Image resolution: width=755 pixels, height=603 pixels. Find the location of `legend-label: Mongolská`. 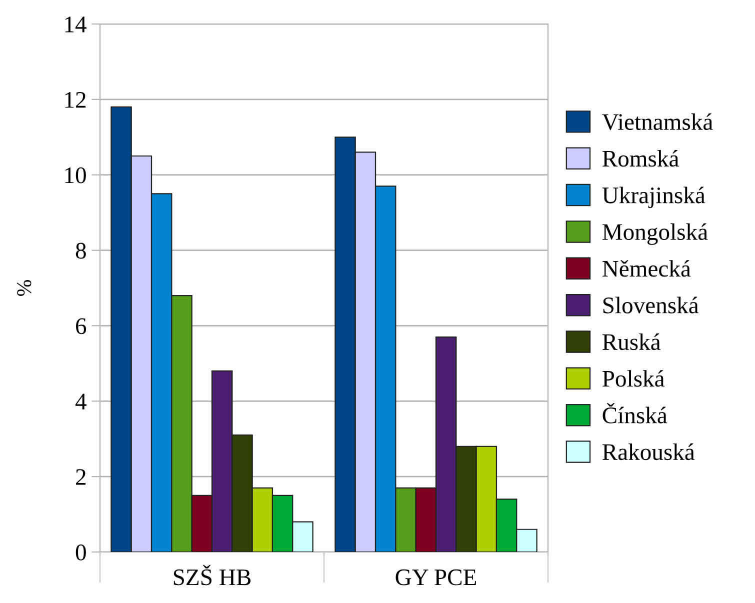

legend-label: Mongolská is located at coordinates (655, 234).